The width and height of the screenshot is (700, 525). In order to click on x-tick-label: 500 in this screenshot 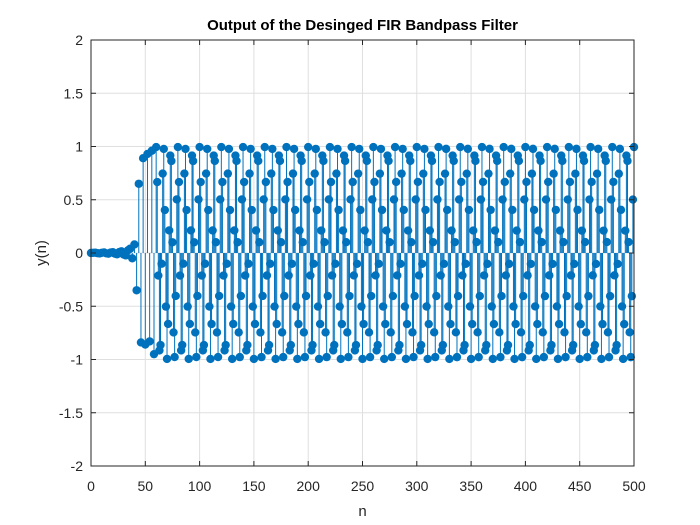, I will do `click(634, 486)`.